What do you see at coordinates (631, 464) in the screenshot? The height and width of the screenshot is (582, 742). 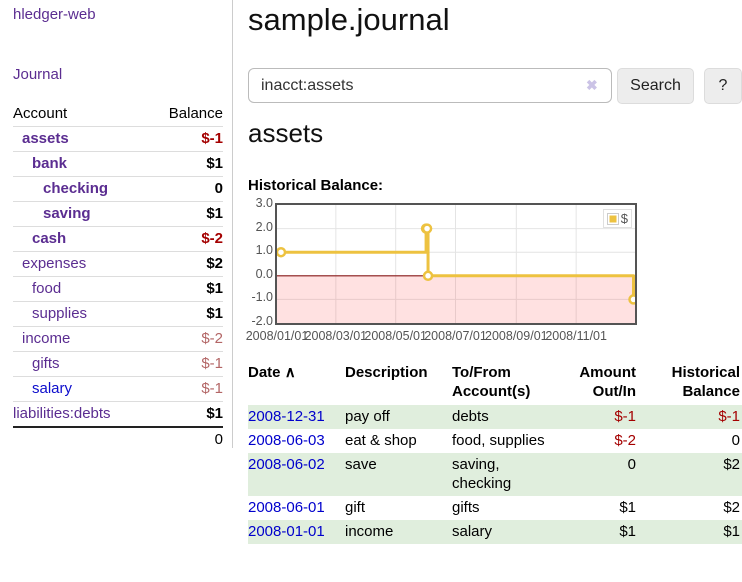 I see `transaction-amount: 0` at bounding box center [631, 464].